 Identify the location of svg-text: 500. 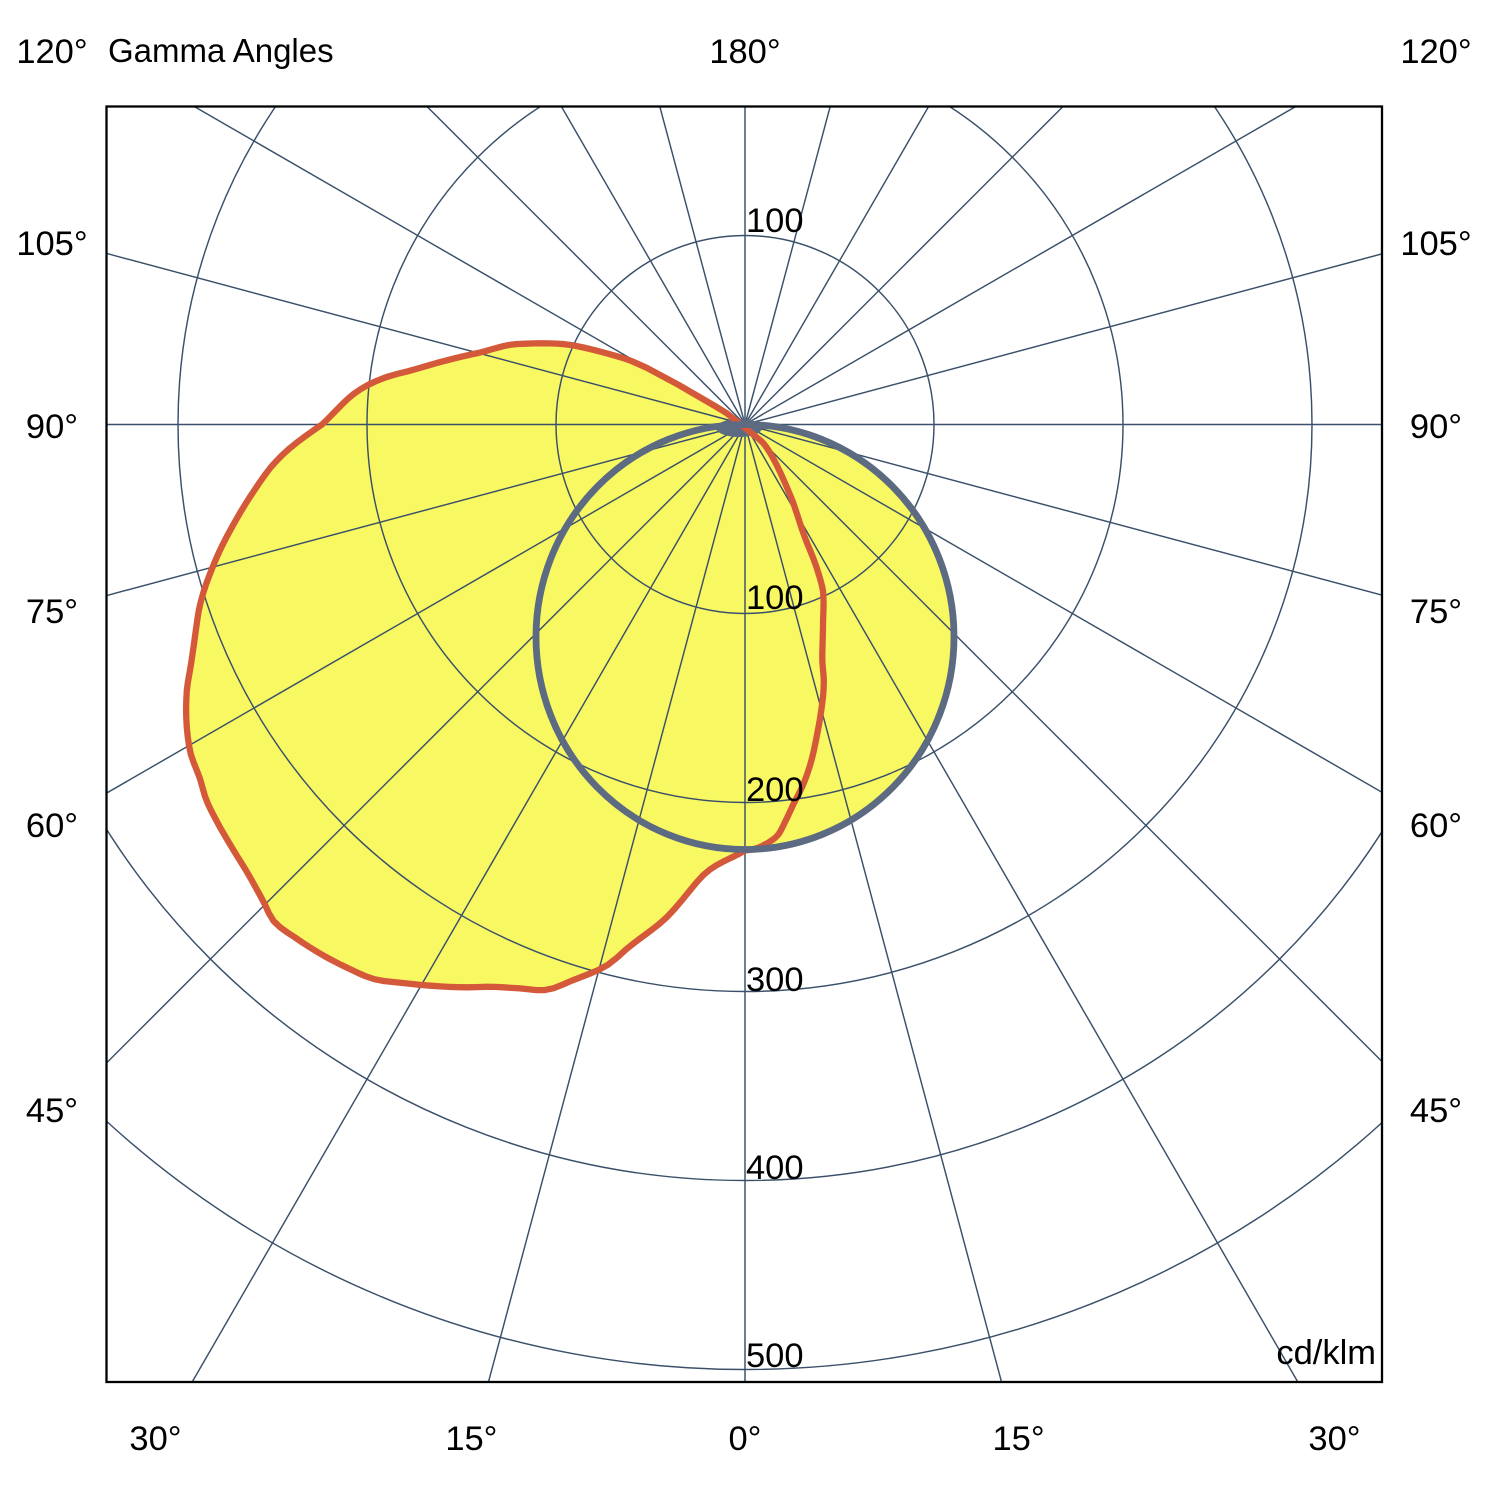
(775, 1356).